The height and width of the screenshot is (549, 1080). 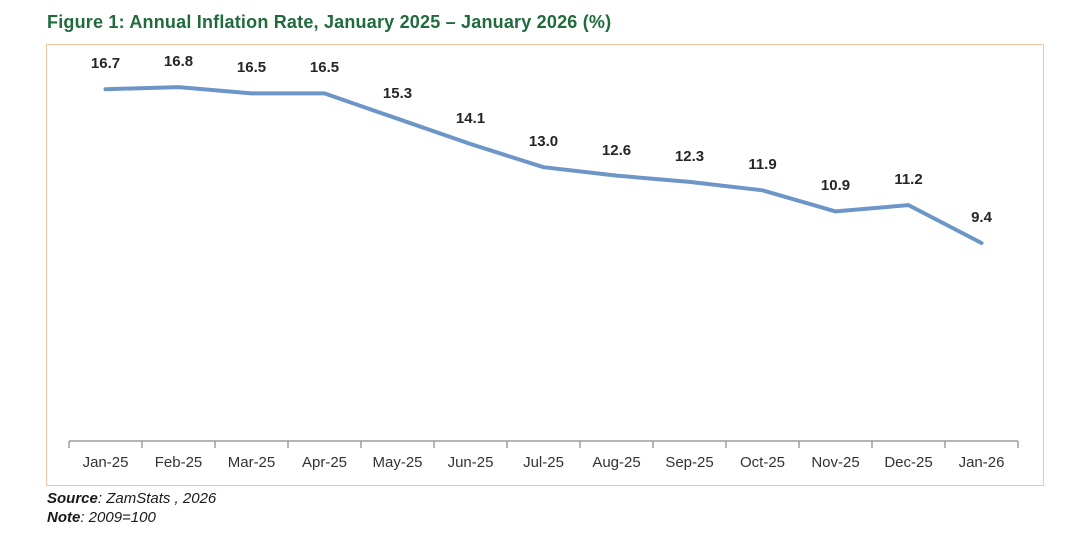 What do you see at coordinates (689, 462) in the screenshot?
I see `x-axis-label: Sep-25` at bounding box center [689, 462].